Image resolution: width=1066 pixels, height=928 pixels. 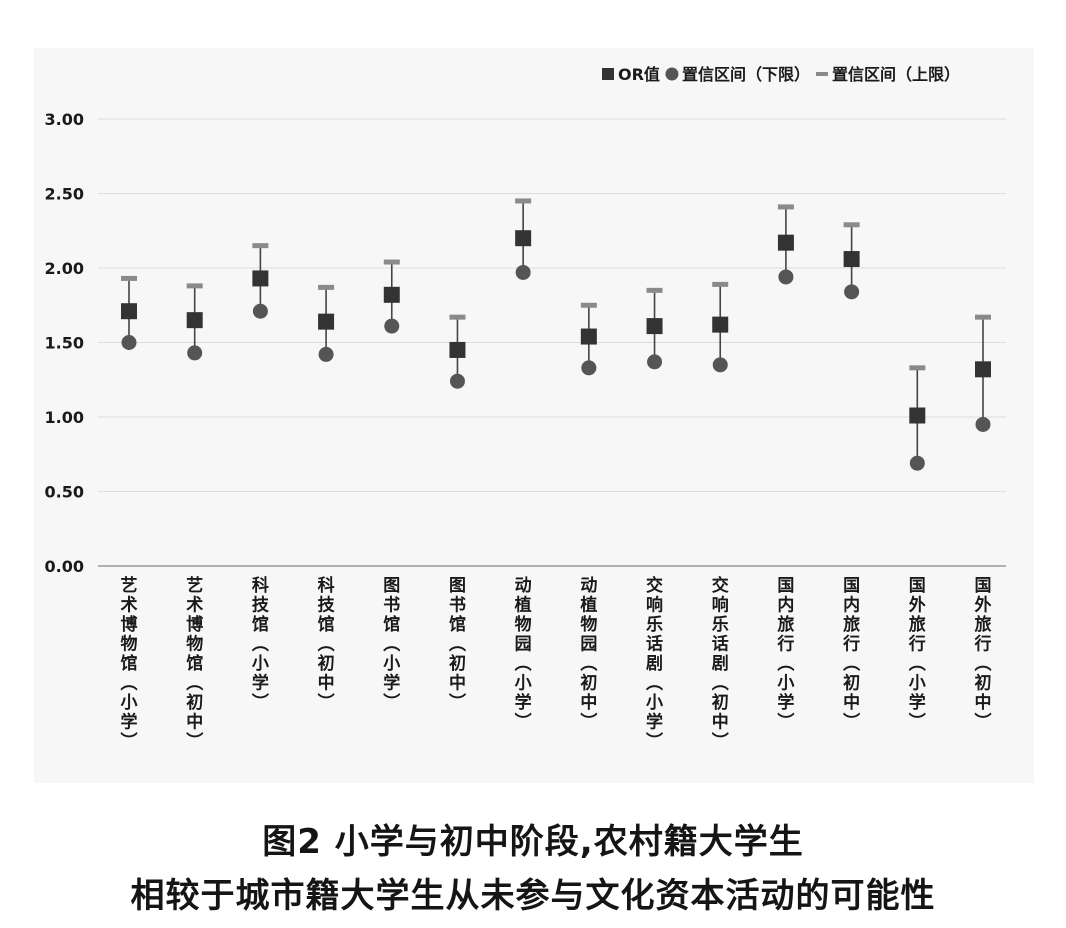 I want to click on x-tick-label: 交响乐话剧︵小学︶, so click(x=654, y=663).